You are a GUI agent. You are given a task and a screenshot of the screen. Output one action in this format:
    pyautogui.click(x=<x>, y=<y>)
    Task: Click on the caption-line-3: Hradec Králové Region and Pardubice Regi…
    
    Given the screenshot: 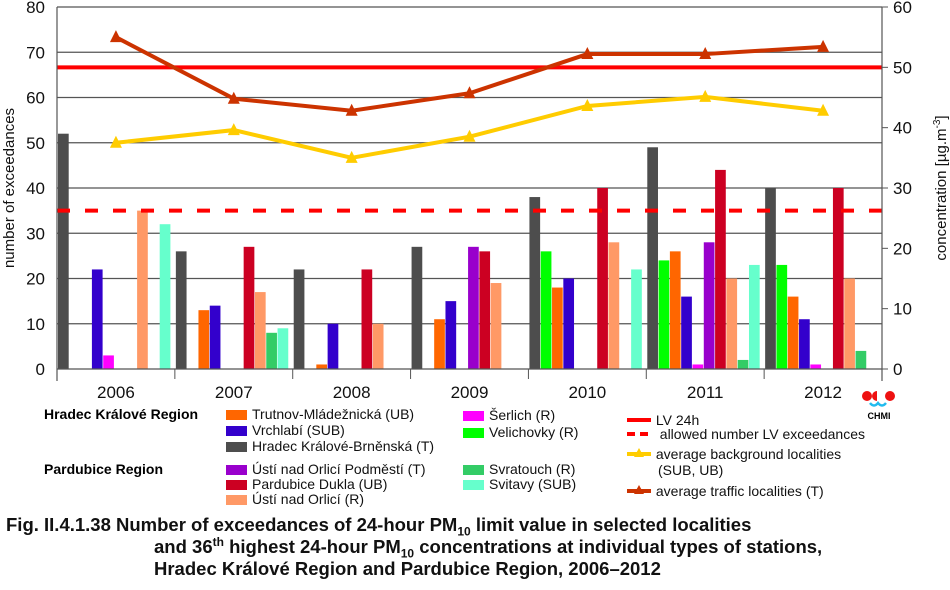 What is the action you would take?
    pyautogui.click(x=407, y=568)
    